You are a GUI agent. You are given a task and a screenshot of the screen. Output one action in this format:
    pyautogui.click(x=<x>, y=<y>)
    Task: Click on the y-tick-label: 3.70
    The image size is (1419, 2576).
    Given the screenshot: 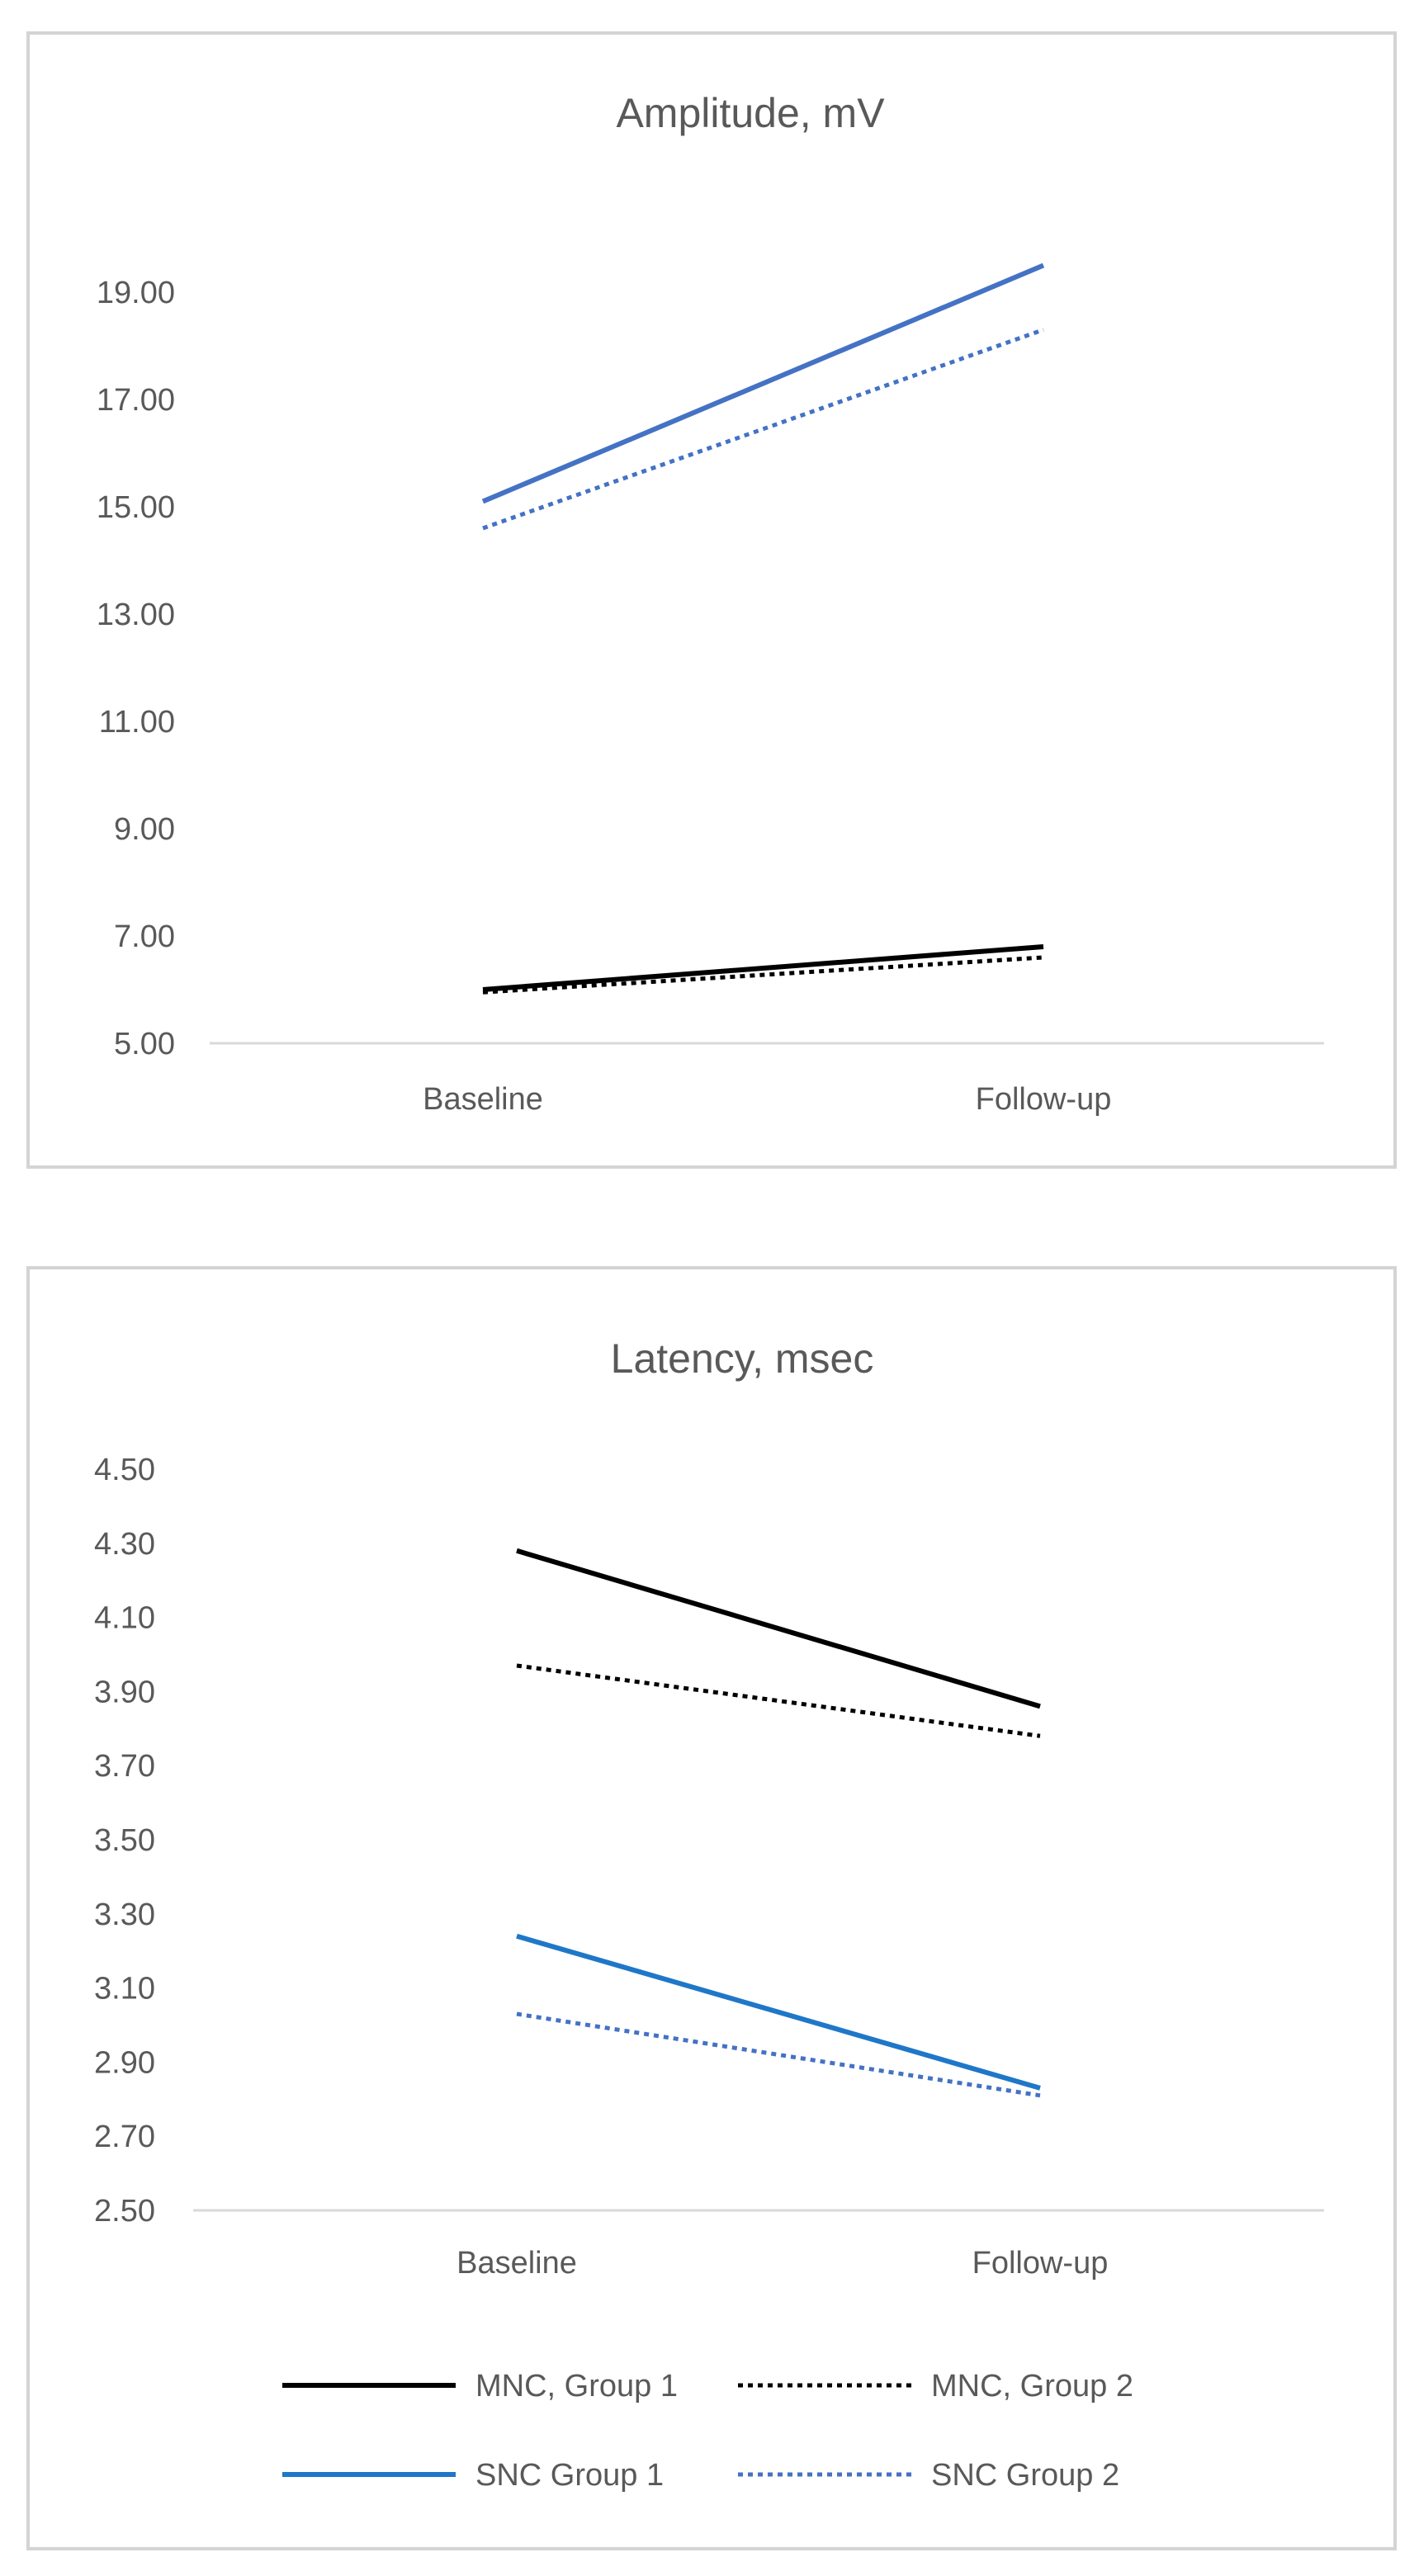 What is the action you would take?
    pyautogui.click(x=124, y=1767)
    